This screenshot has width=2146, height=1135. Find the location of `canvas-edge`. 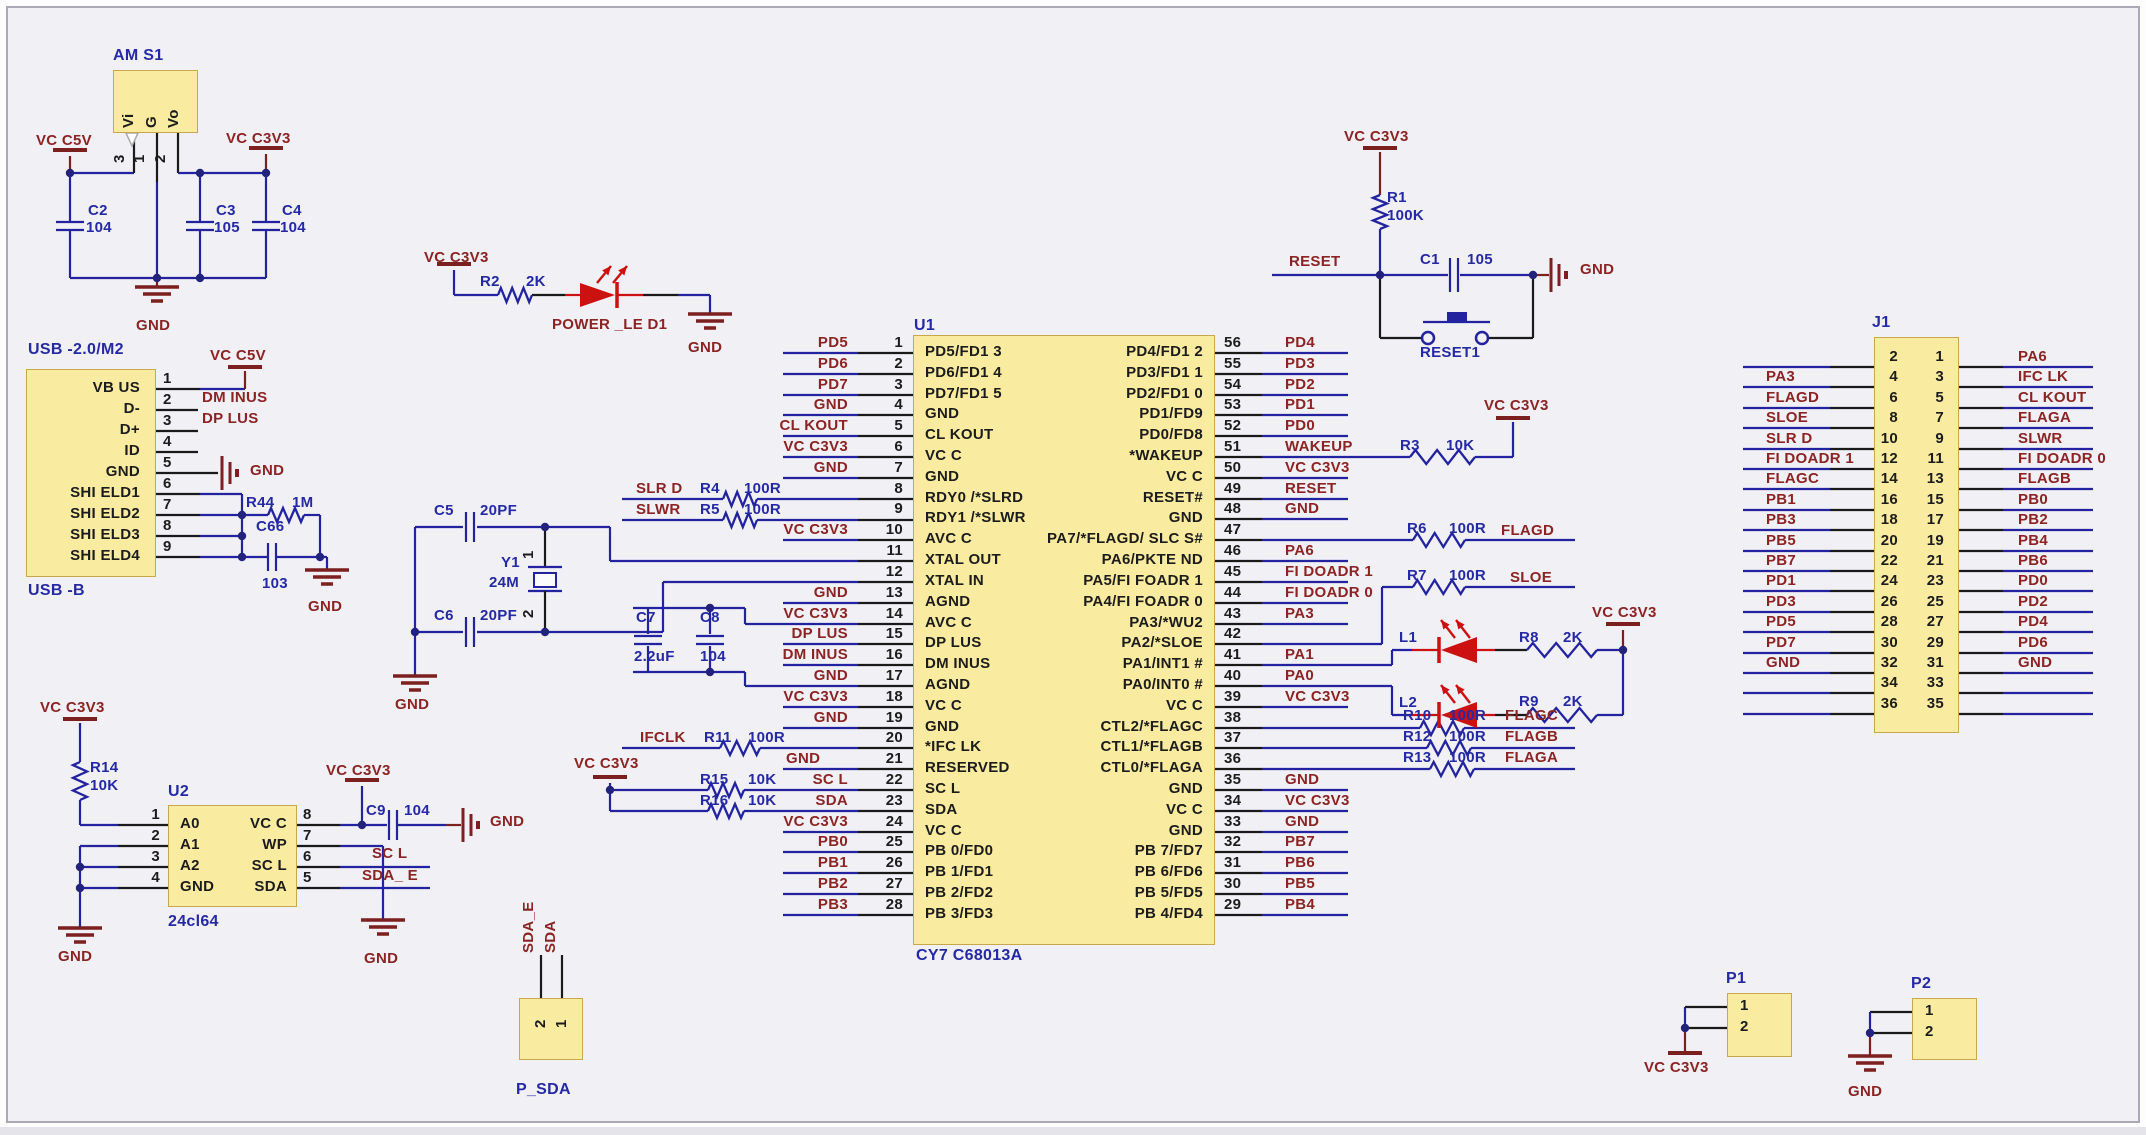

canvas-edge is located at coordinates (1073, 1131).